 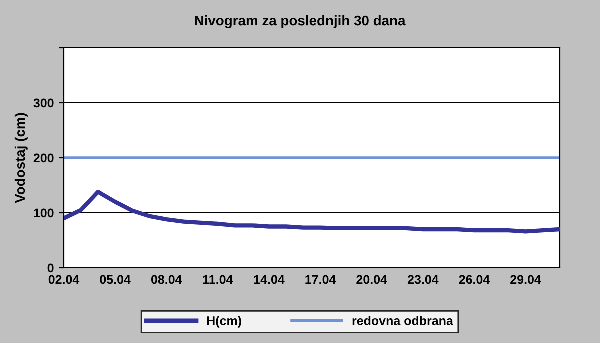 What do you see at coordinates (166, 279) in the screenshot?
I see `x-tick-label: 08.04` at bounding box center [166, 279].